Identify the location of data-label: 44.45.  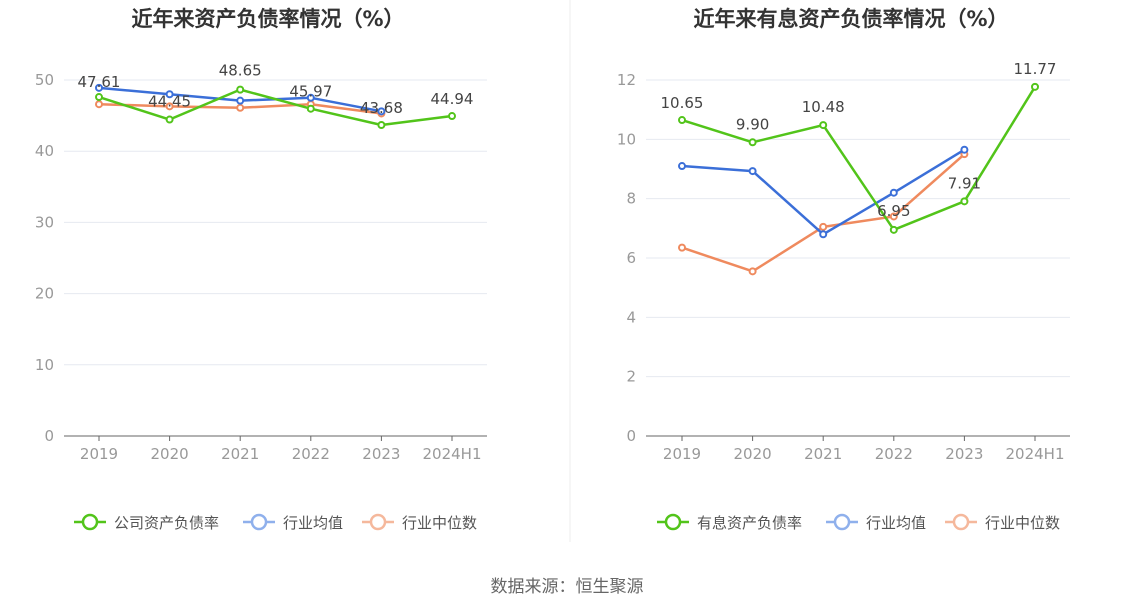
(169, 102).